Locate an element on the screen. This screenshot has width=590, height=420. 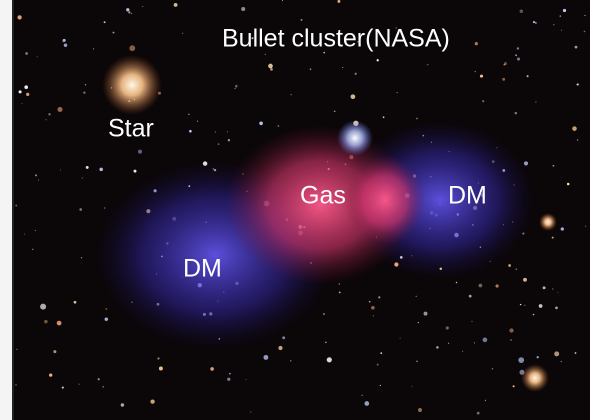
label: Gas is located at coordinates (323, 196).